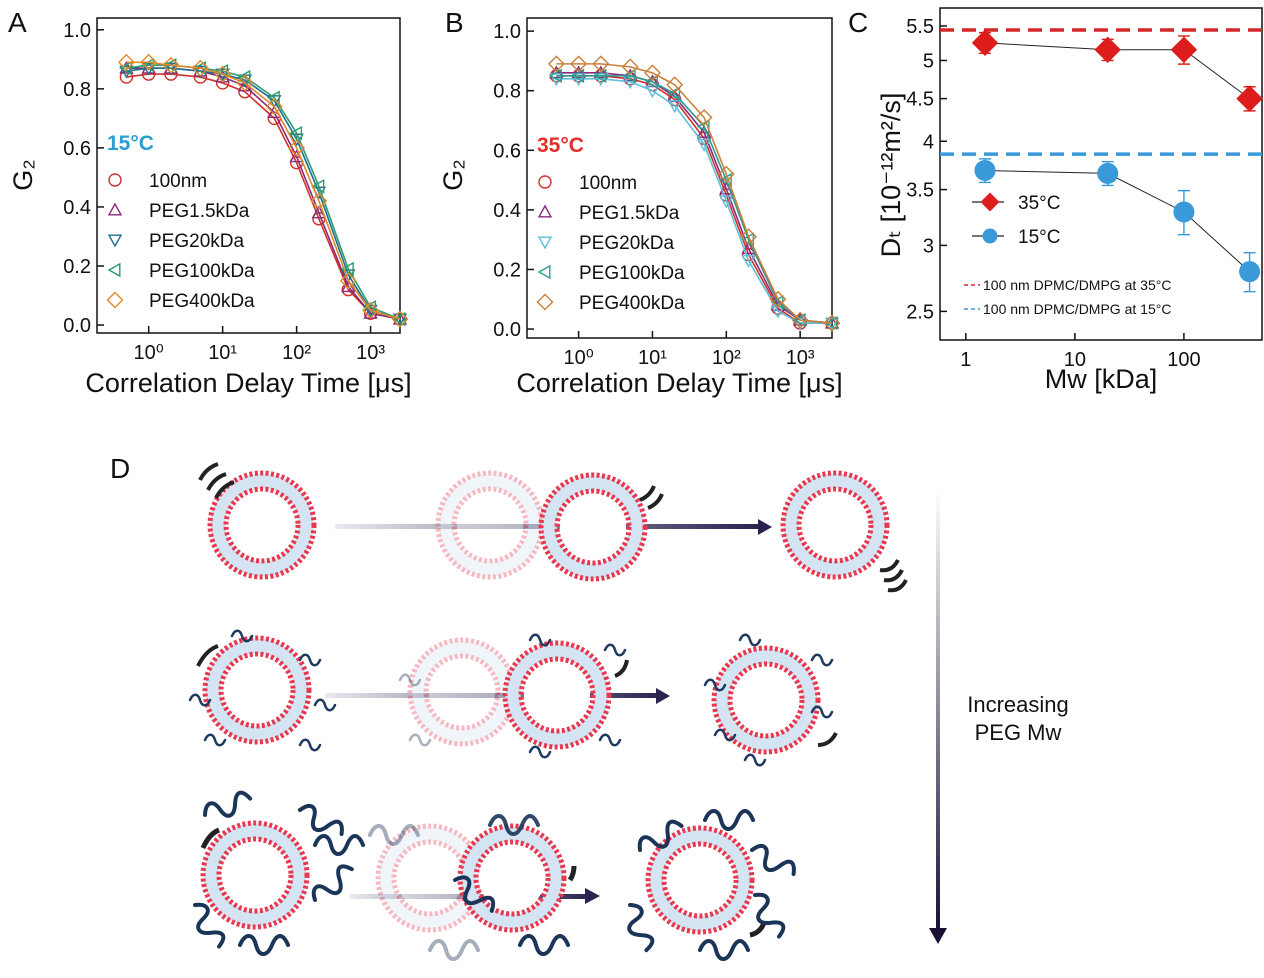 The height and width of the screenshot is (978, 1264). I want to click on x-tick-label: 10¹, so click(652, 358).